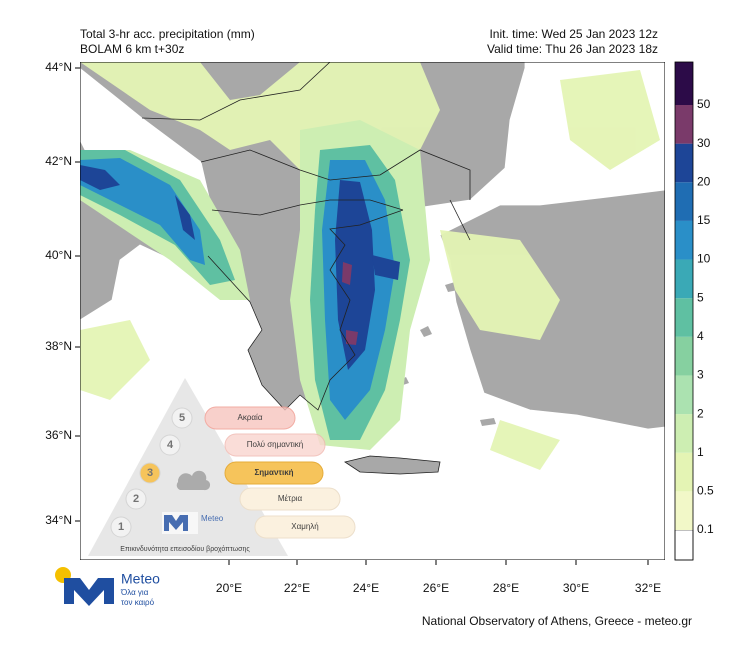  I want to click on risk-label: Χαμηλή, so click(304, 526).